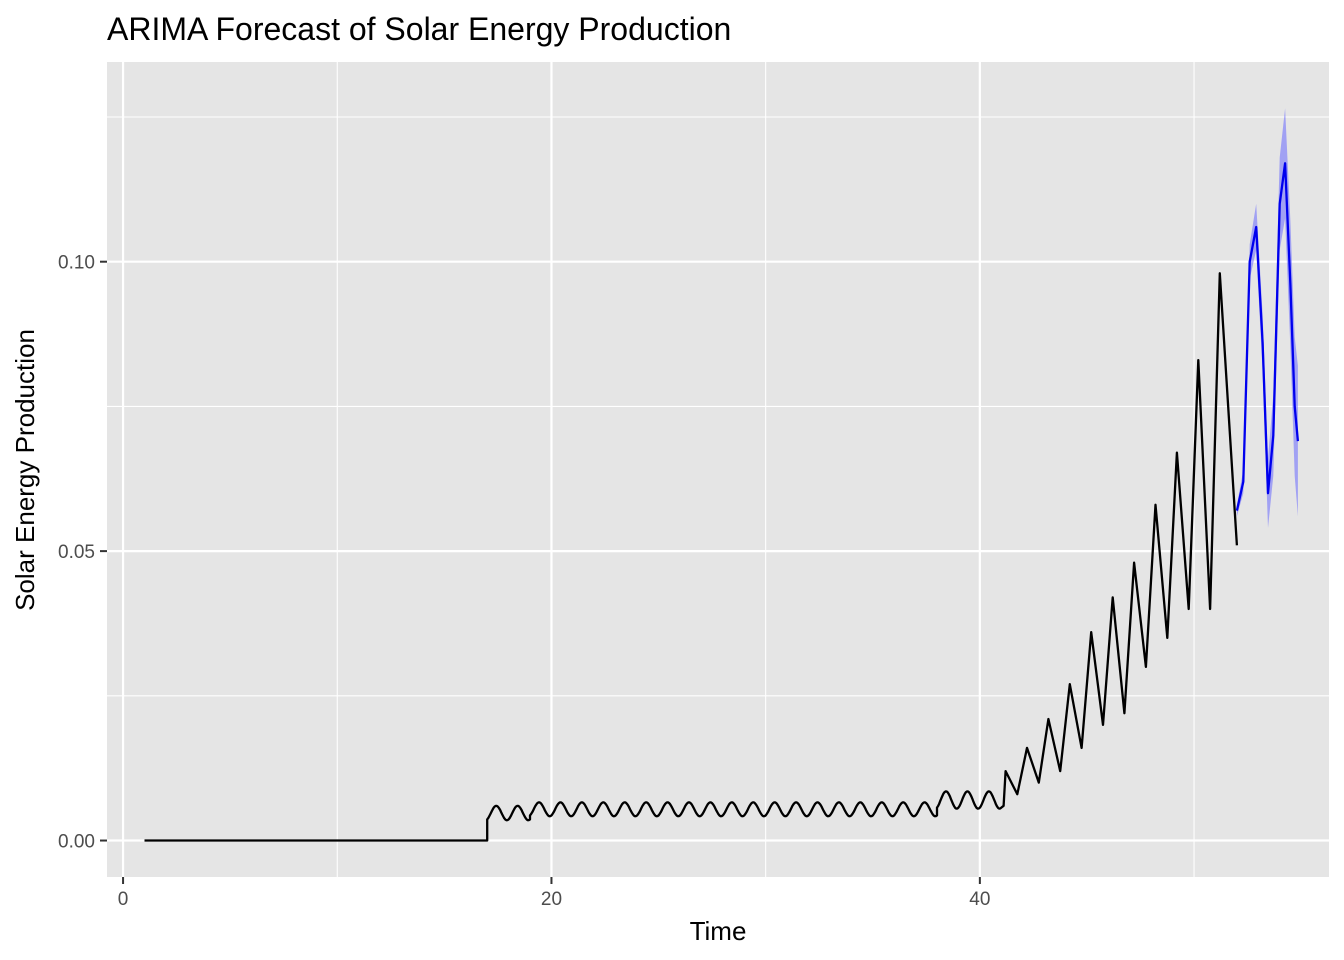 The height and width of the screenshot is (960, 1344). I want to click on x-axis-title: Time, so click(718, 931).